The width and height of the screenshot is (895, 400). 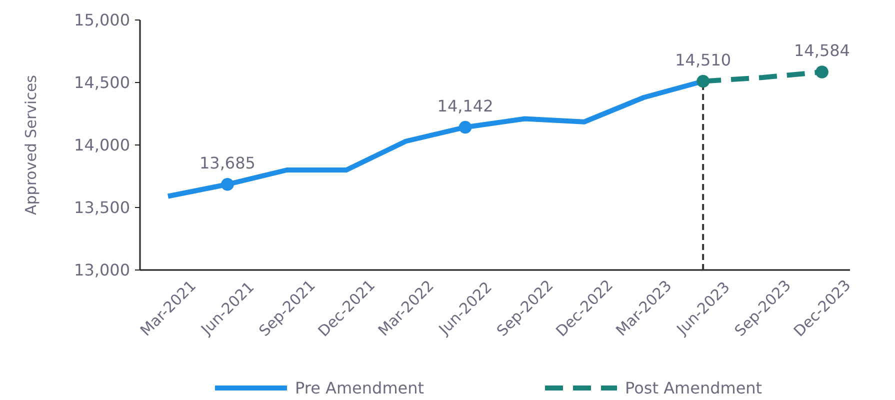 I want to click on legend-label: Pre Amendment, so click(x=359, y=388).